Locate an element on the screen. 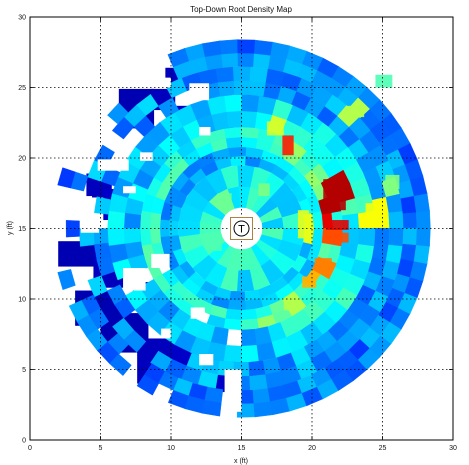  chart-title: Top-Down Root Density Map is located at coordinates (241, 9).